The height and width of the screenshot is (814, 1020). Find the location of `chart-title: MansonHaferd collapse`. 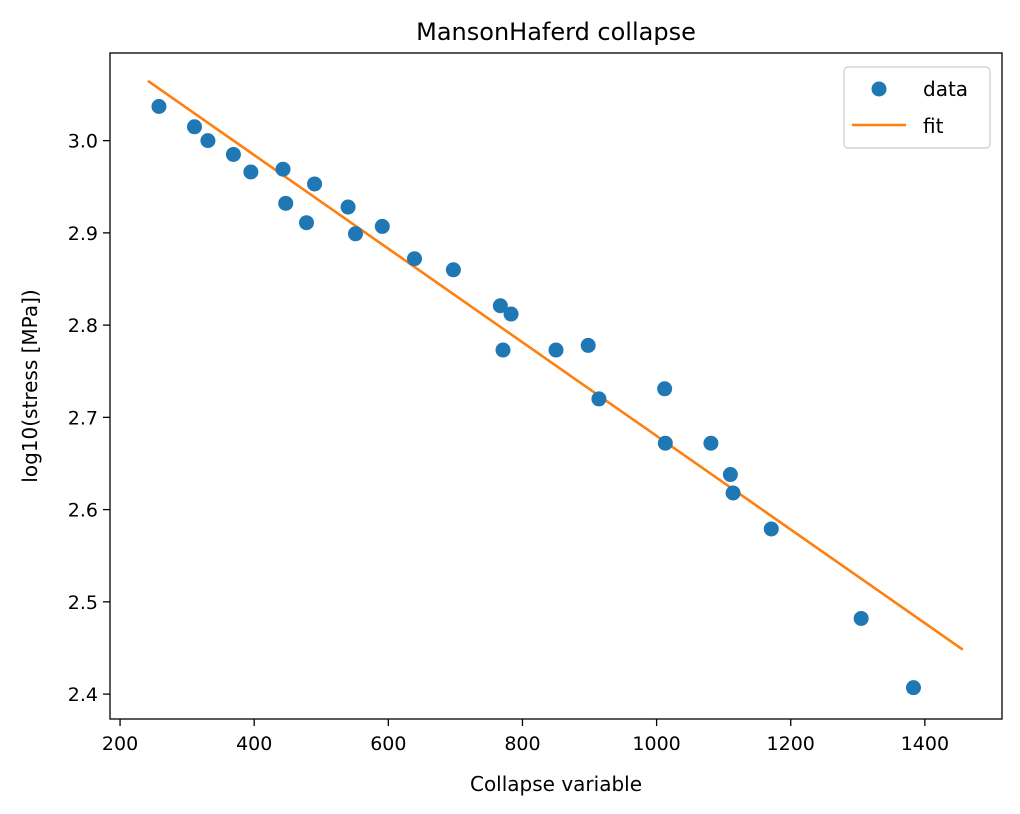

chart-title: MansonHaferd collapse is located at coordinates (556, 32).